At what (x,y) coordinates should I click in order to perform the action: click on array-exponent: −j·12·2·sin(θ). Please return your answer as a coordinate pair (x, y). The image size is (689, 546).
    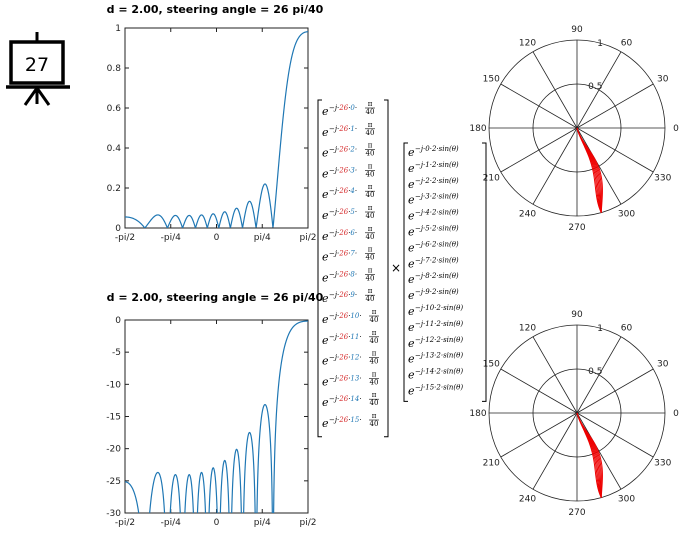
    Looking at the image, I should click on (439, 340).